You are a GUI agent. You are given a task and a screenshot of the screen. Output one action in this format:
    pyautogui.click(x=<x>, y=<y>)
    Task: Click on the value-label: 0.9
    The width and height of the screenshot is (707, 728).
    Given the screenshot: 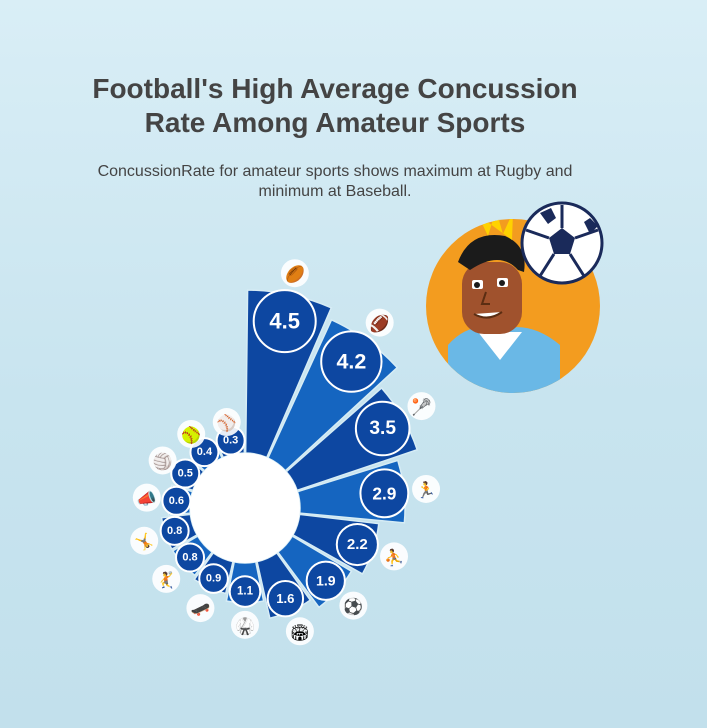 What is the action you would take?
    pyautogui.click(x=213, y=579)
    